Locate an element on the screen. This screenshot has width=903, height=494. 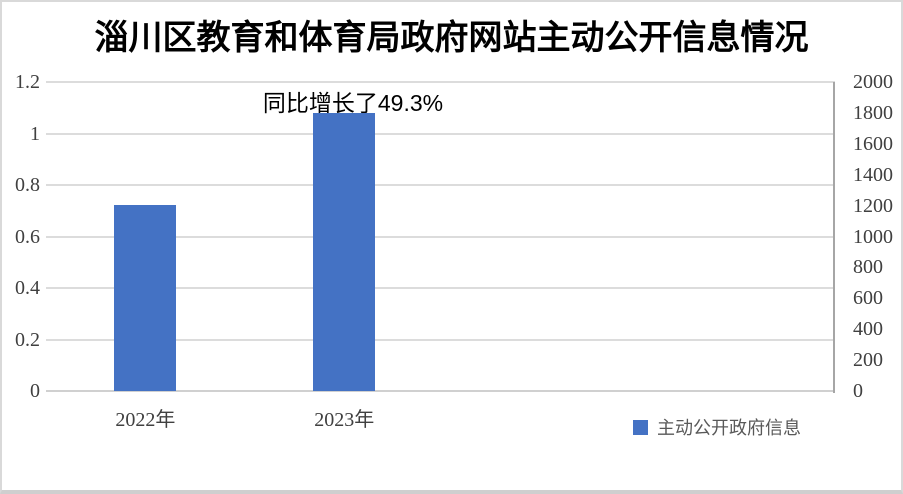
right-axis-line is located at coordinates (834, 237).